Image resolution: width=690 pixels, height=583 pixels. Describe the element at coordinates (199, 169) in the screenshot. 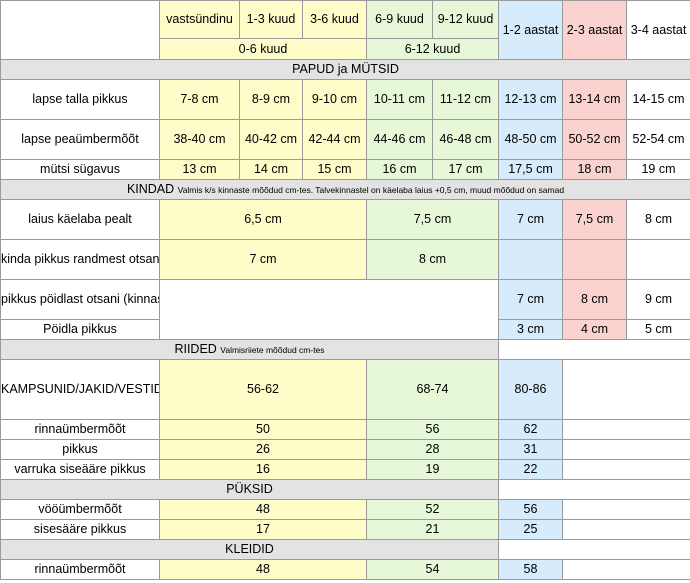

I see `cell: 13 cm` at that location.